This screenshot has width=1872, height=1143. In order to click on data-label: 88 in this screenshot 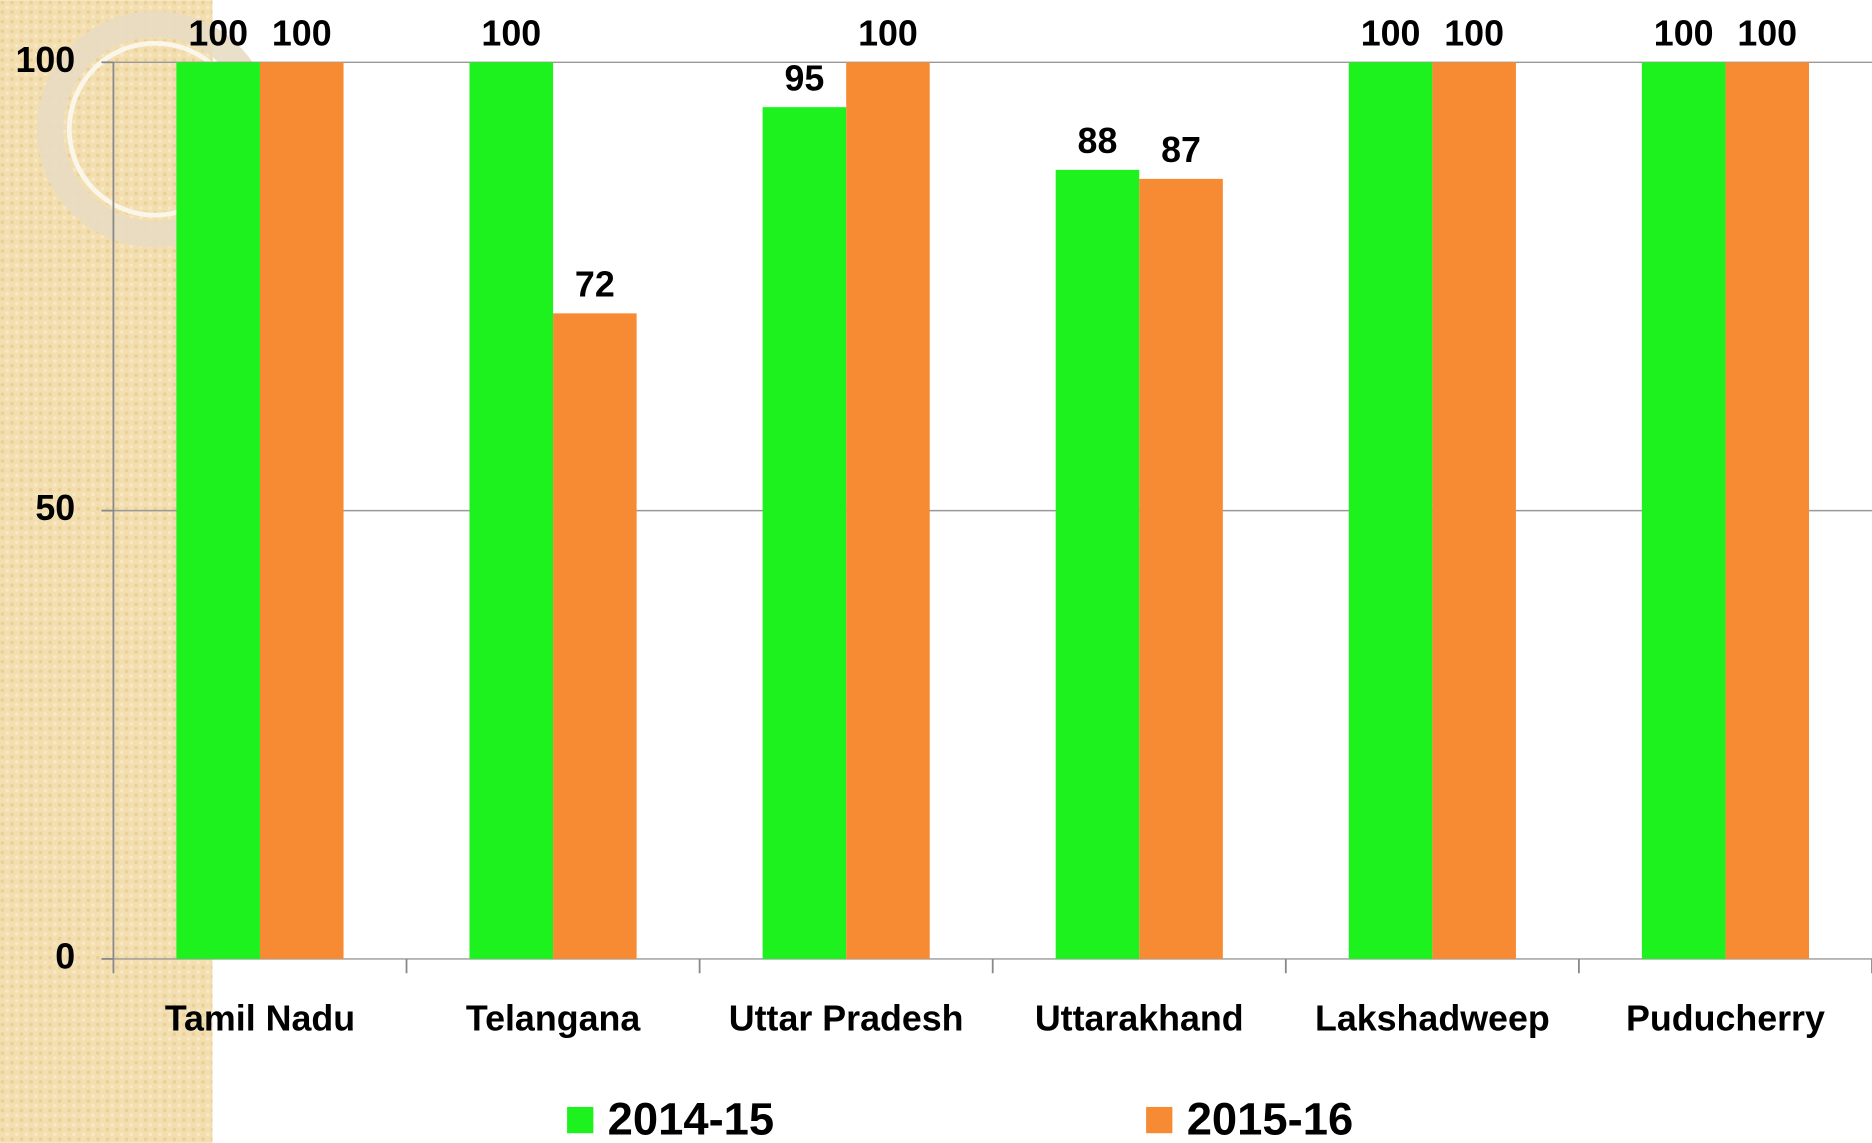, I will do `click(1098, 141)`.